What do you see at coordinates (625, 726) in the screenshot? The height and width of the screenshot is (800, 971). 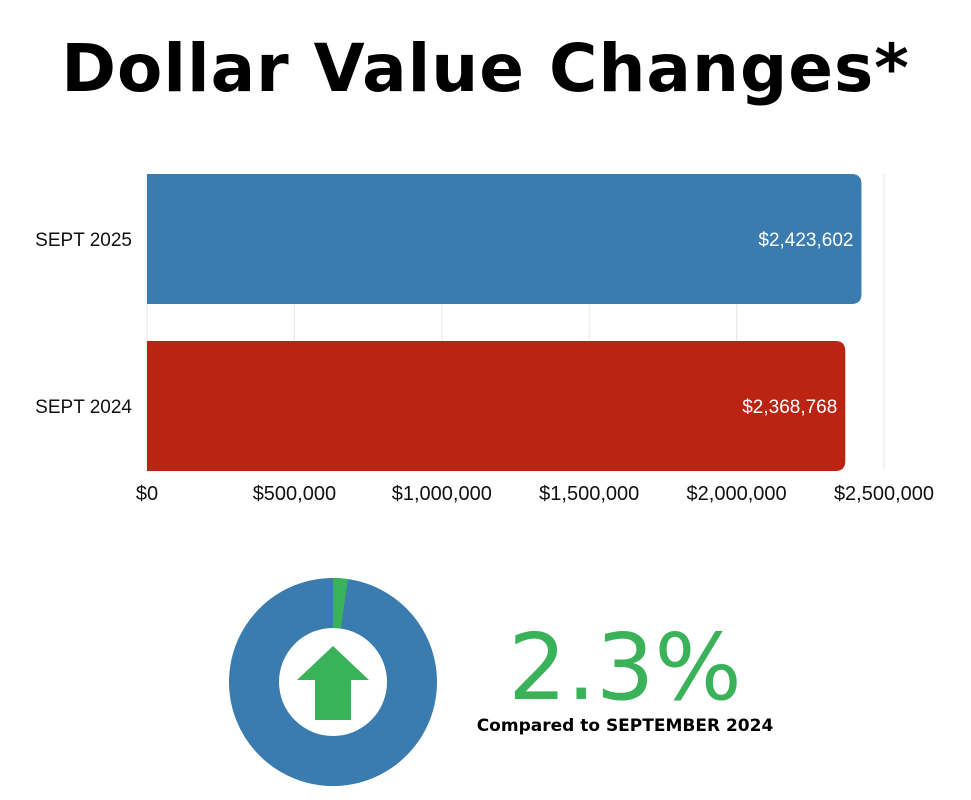 I see `change-caption: Compared to SEPTEMBER 2024` at bounding box center [625, 726].